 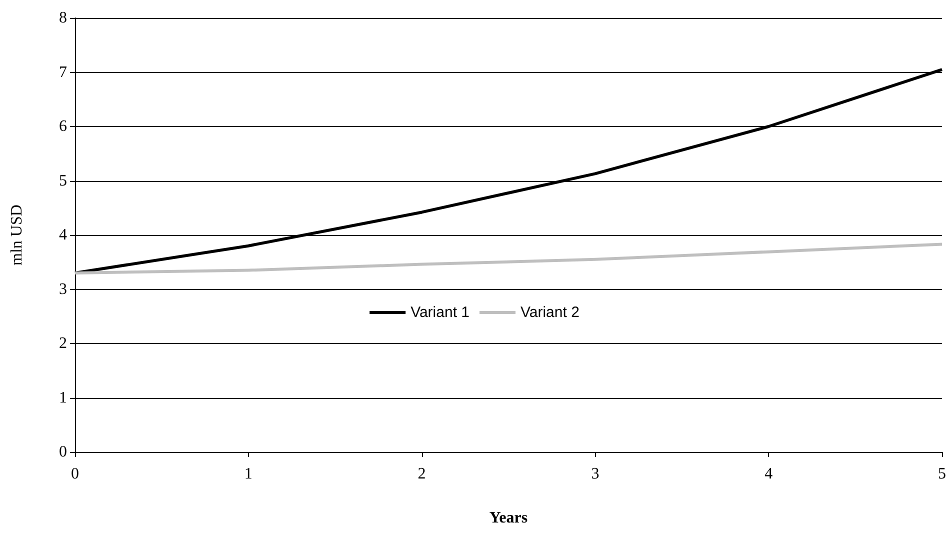 I want to click on y-tick-label: 4, so click(x=63, y=235).